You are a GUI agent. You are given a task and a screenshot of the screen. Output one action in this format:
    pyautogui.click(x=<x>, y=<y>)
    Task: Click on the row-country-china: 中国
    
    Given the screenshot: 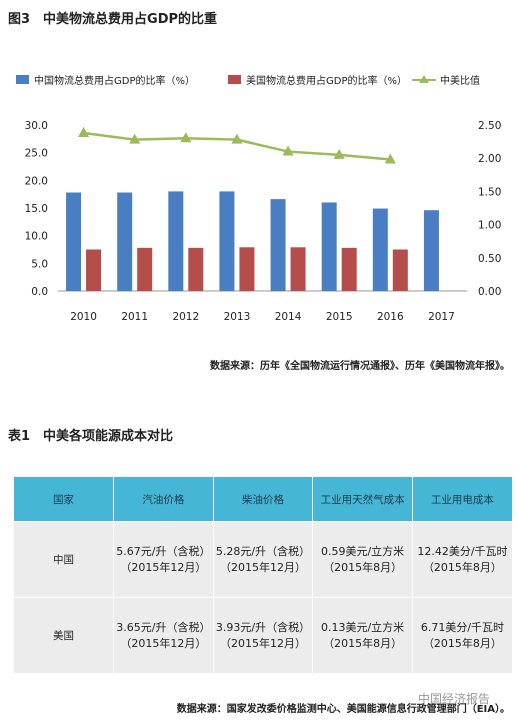 What is the action you would take?
    pyautogui.click(x=64, y=559)
    